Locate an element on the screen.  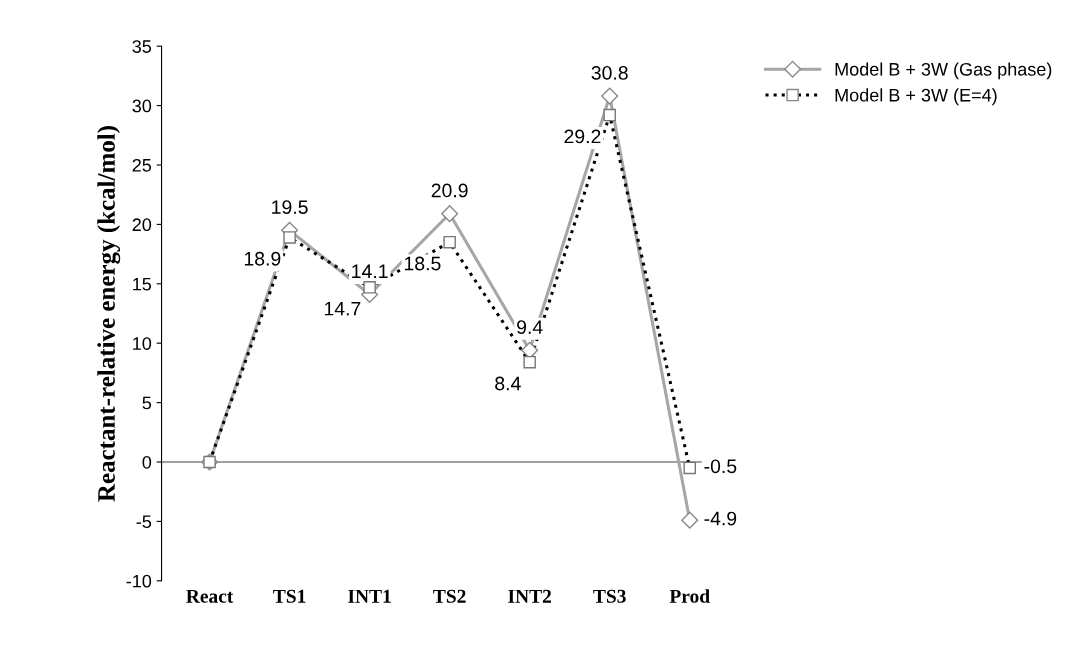
y-tick-label: 35 is located at coordinates (142, 46).